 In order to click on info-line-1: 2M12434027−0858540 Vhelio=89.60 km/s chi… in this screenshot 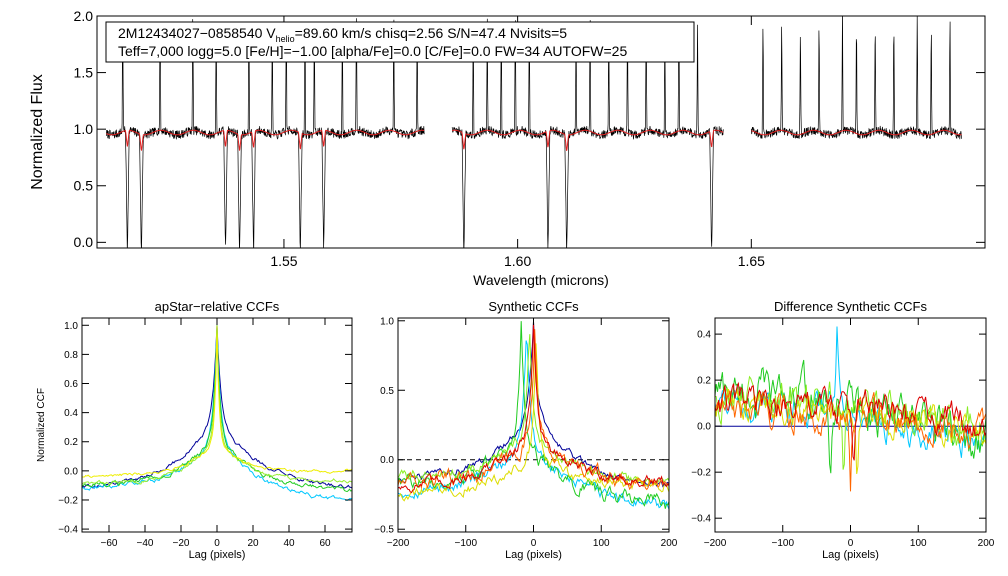, I will do `click(342, 34)`.